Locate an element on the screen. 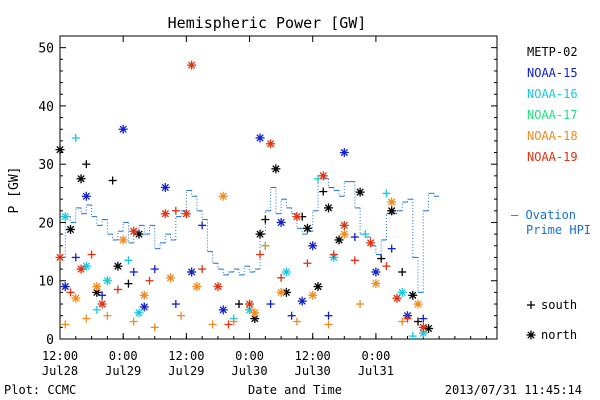 The image size is (600, 400). x-tick-label-date: Jul28 is located at coordinates (60, 371).